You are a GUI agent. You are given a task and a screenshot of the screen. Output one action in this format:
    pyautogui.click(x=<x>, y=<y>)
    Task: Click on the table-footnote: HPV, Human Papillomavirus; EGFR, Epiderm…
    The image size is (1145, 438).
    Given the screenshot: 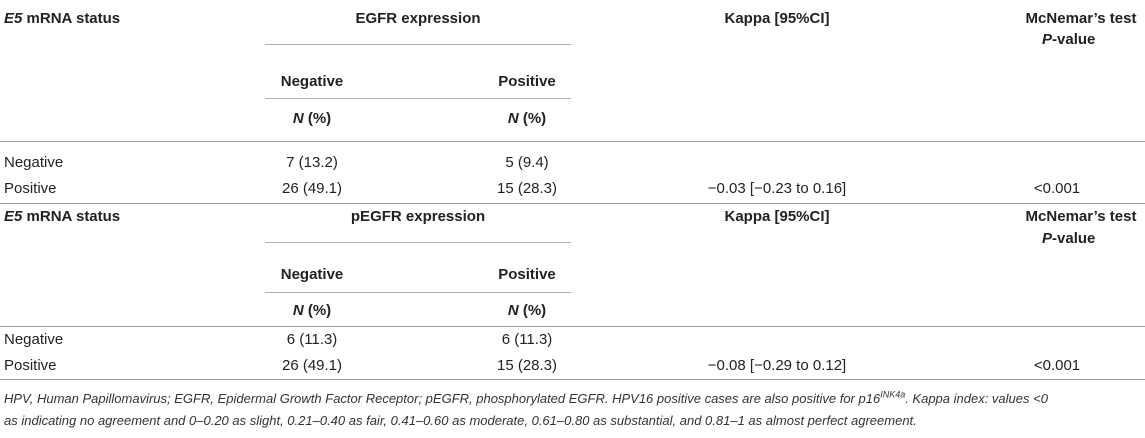 What is the action you would take?
    pyautogui.click(x=571, y=410)
    